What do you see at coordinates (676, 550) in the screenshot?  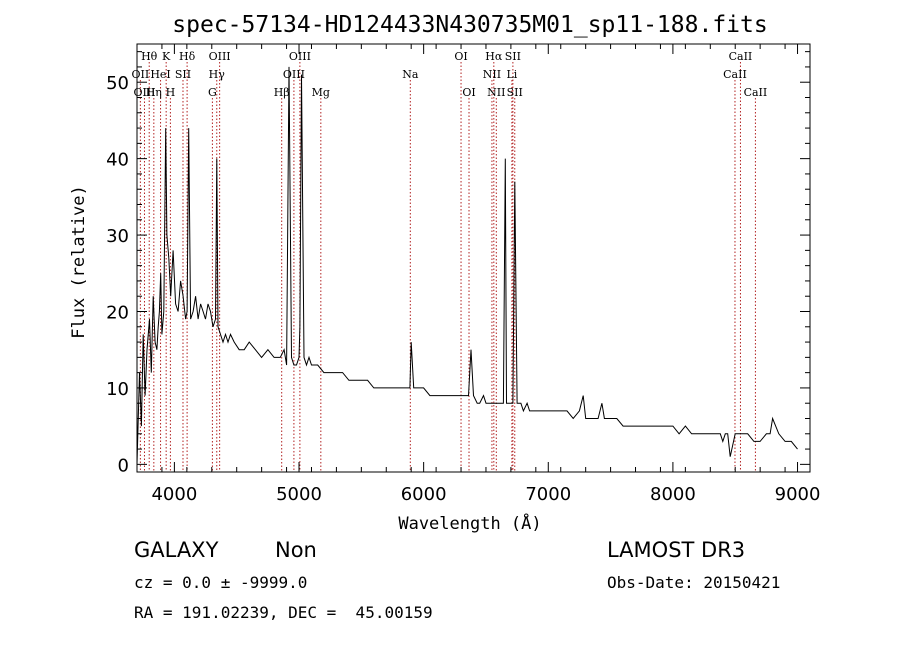 I see `survey-name: LAMOST DR3` at bounding box center [676, 550].